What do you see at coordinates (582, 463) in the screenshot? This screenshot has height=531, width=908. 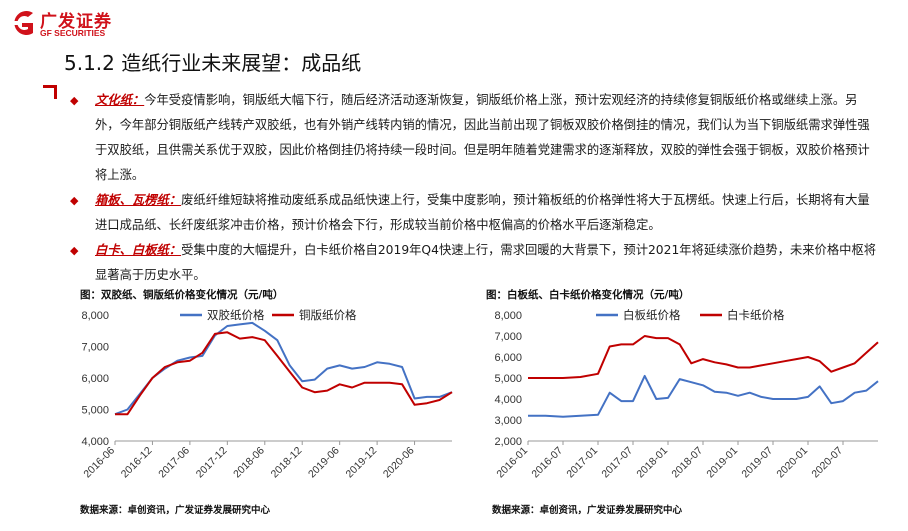 I see `x-tick-label: 2017-01` at bounding box center [582, 463].